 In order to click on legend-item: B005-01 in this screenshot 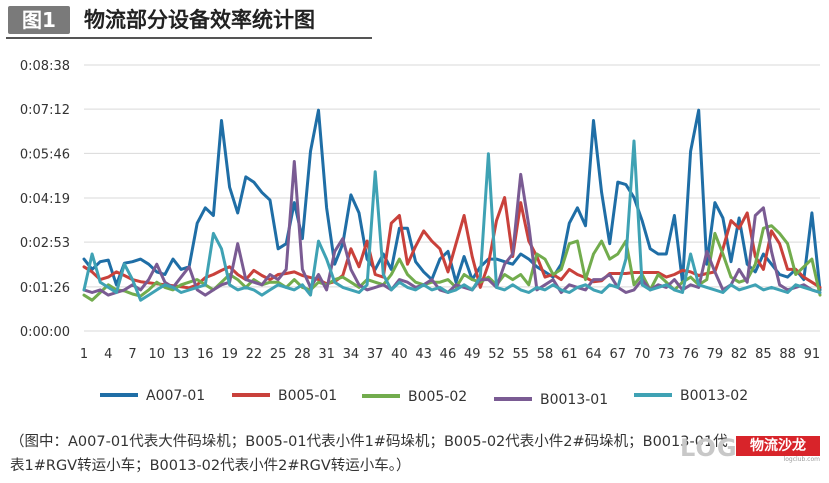, I will do `click(284, 396)`.